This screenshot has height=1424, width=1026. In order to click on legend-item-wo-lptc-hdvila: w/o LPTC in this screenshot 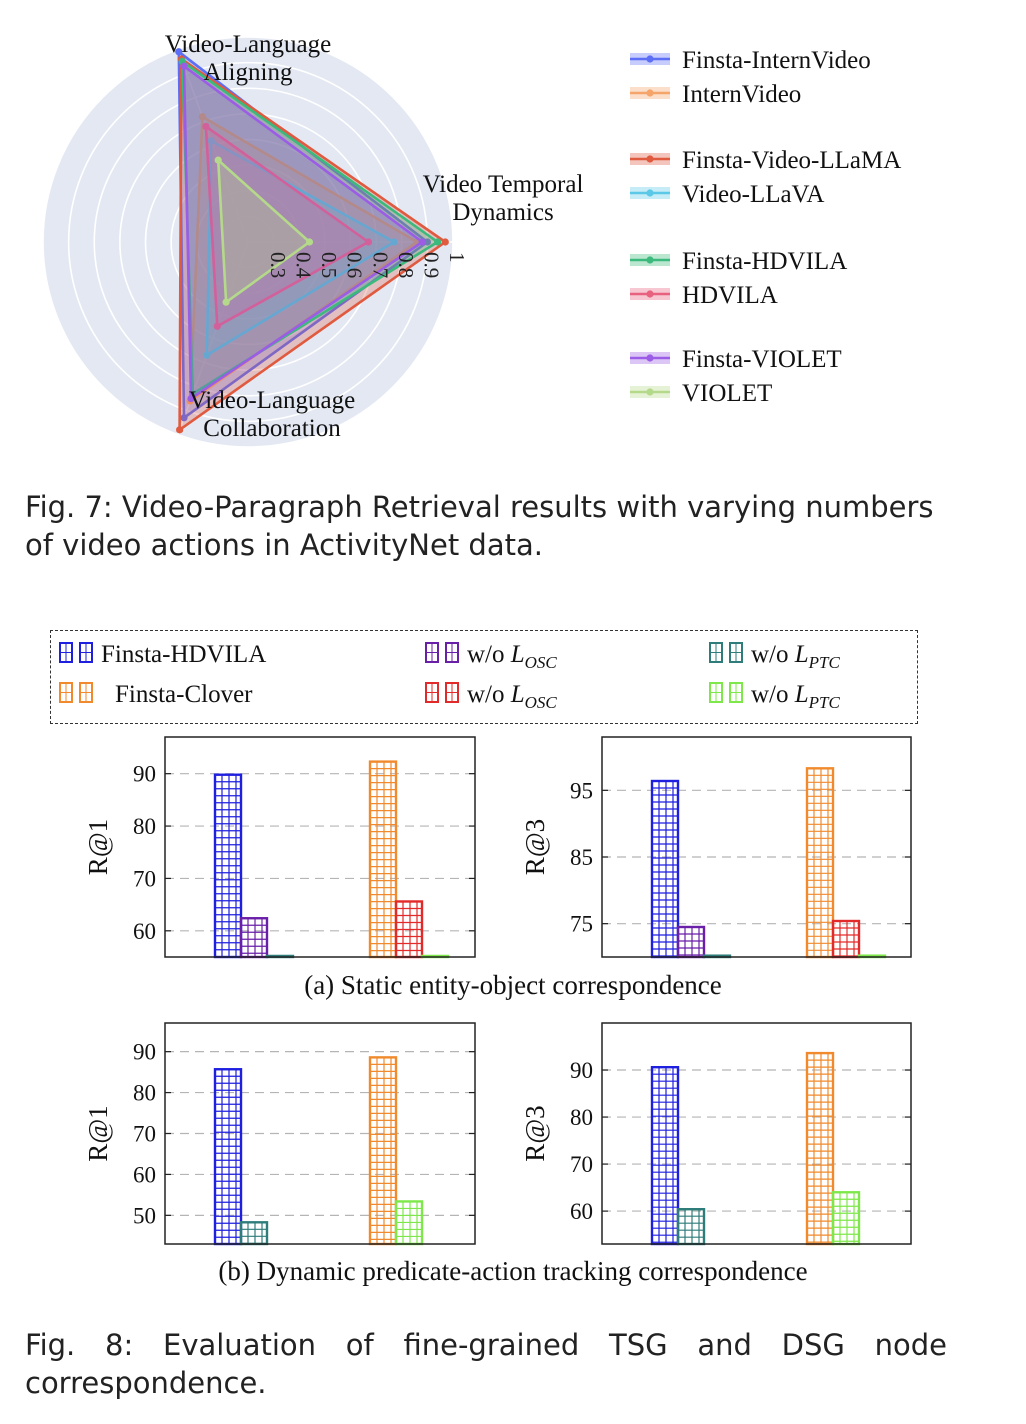, I will do `click(774, 657)`.